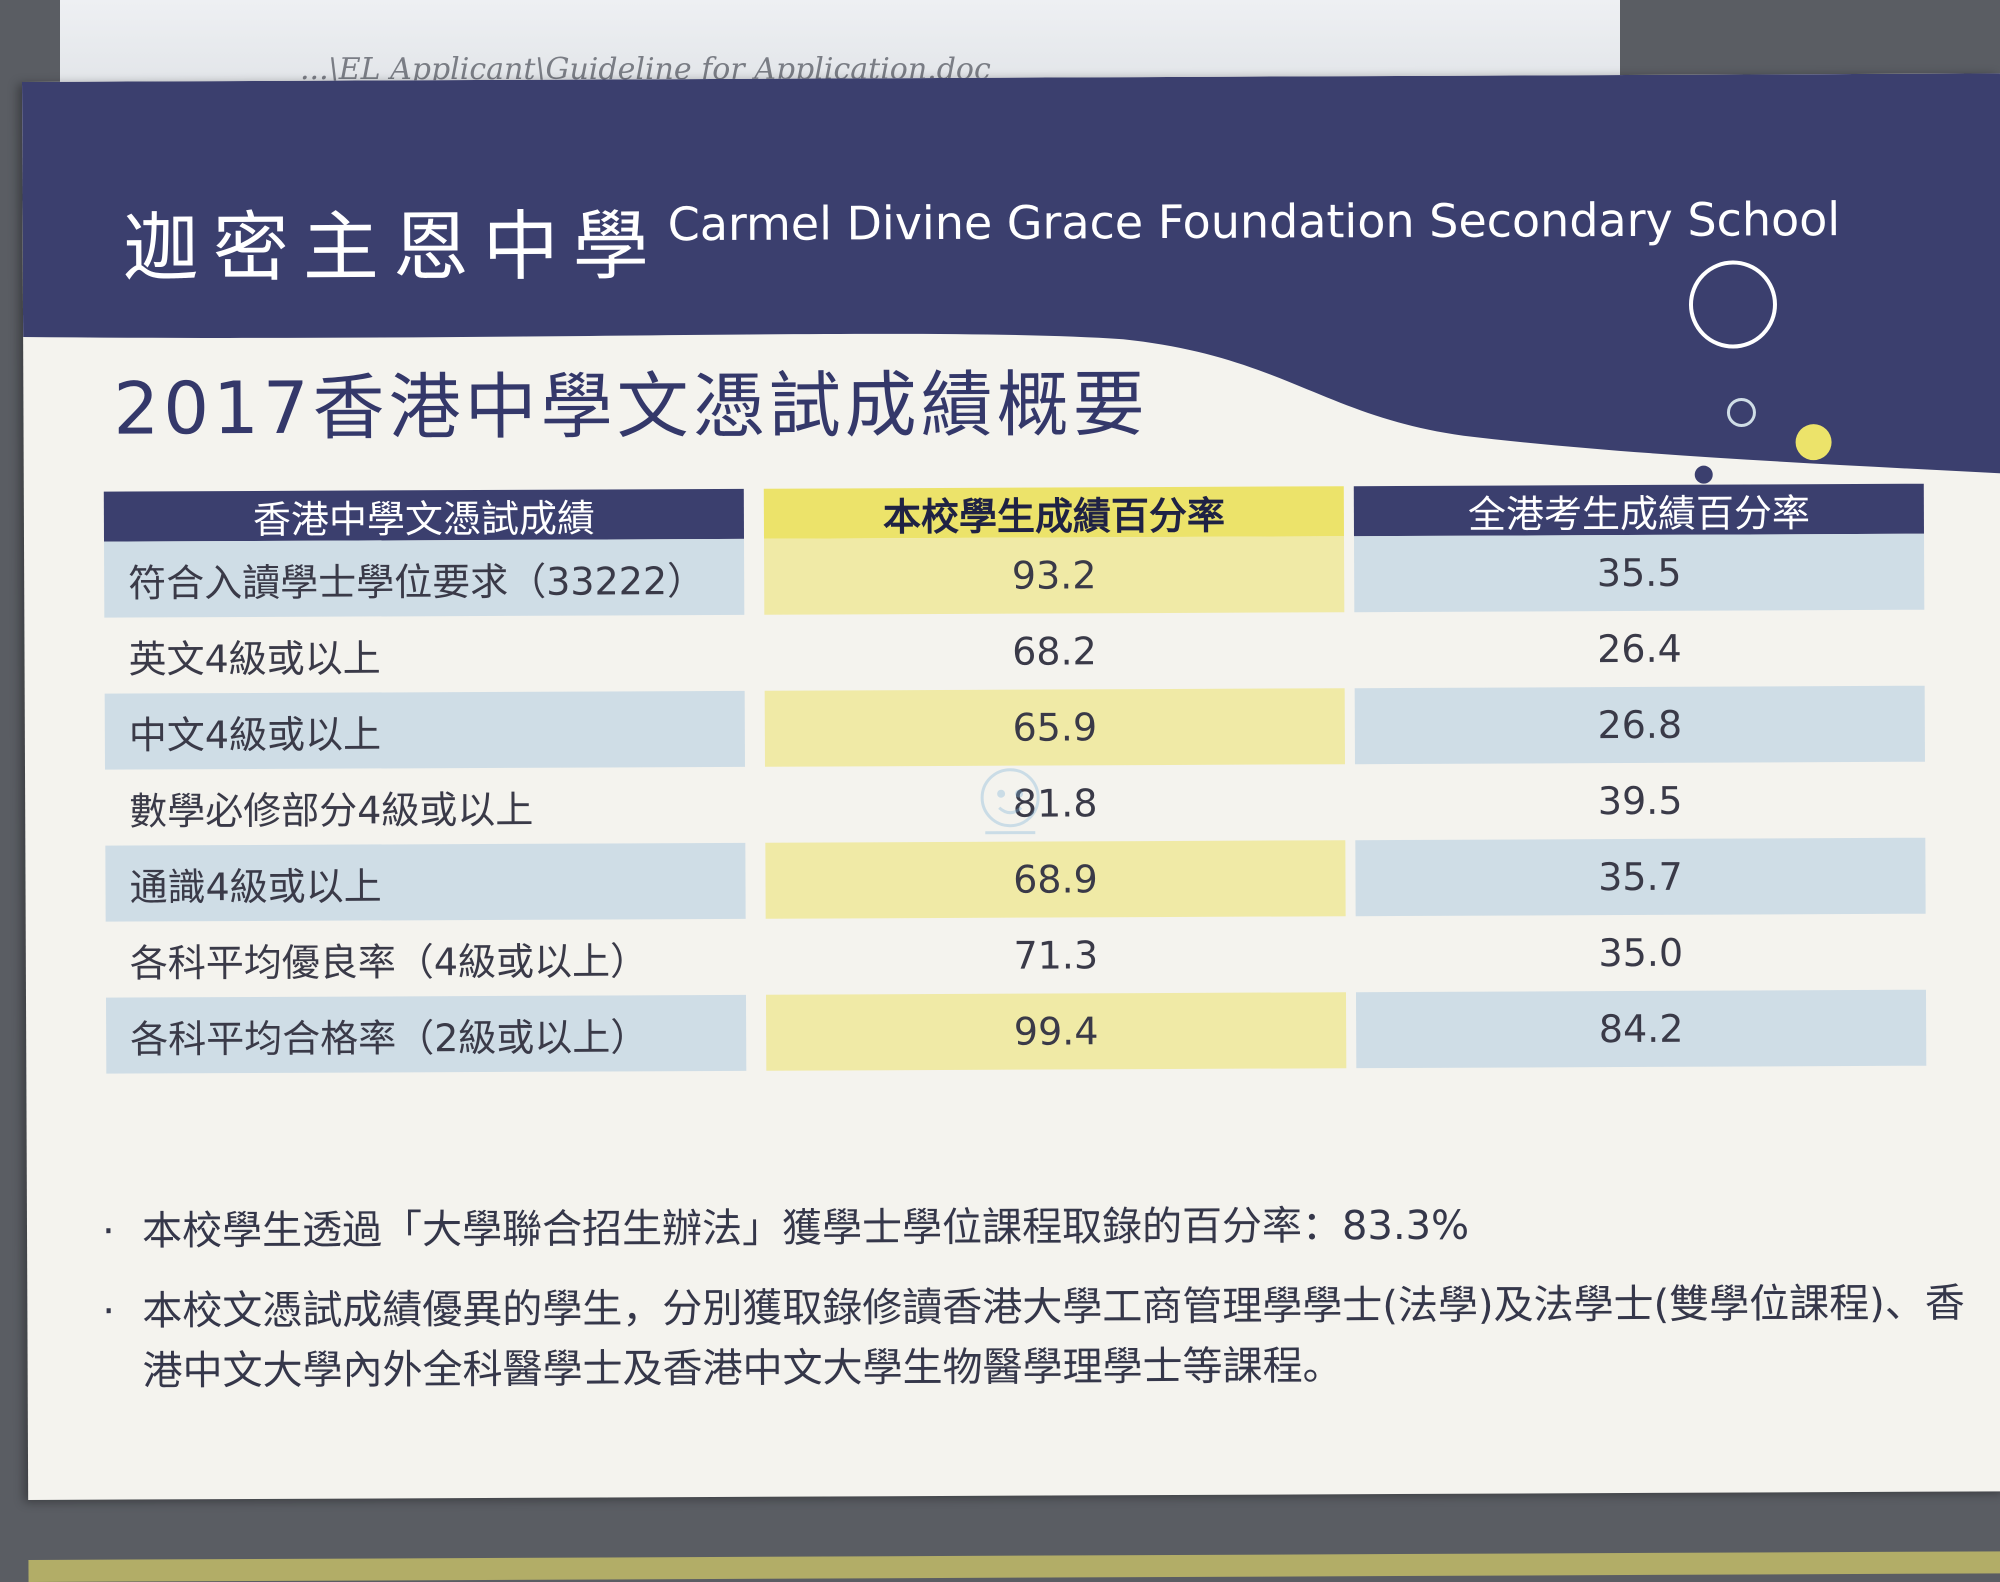 The width and height of the screenshot is (2000, 1582). Describe the element at coordinates (1639, 649) in the screenshot. I see `row-hk-value: 26.4` at that location.